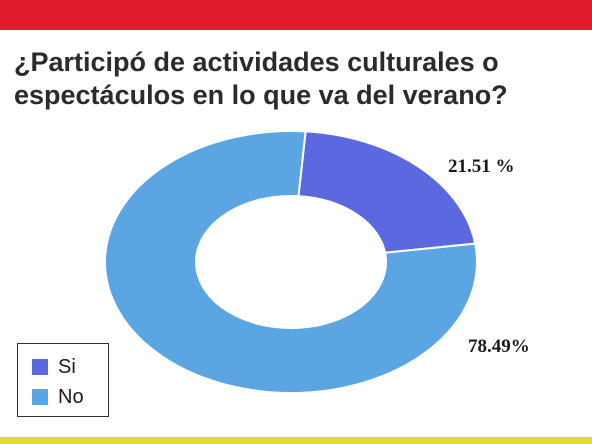 This screenshot has height=444, width=592. Describe the element at coordinates (387, 192) in the screenshot. I see `donut-slice-si` at that location.